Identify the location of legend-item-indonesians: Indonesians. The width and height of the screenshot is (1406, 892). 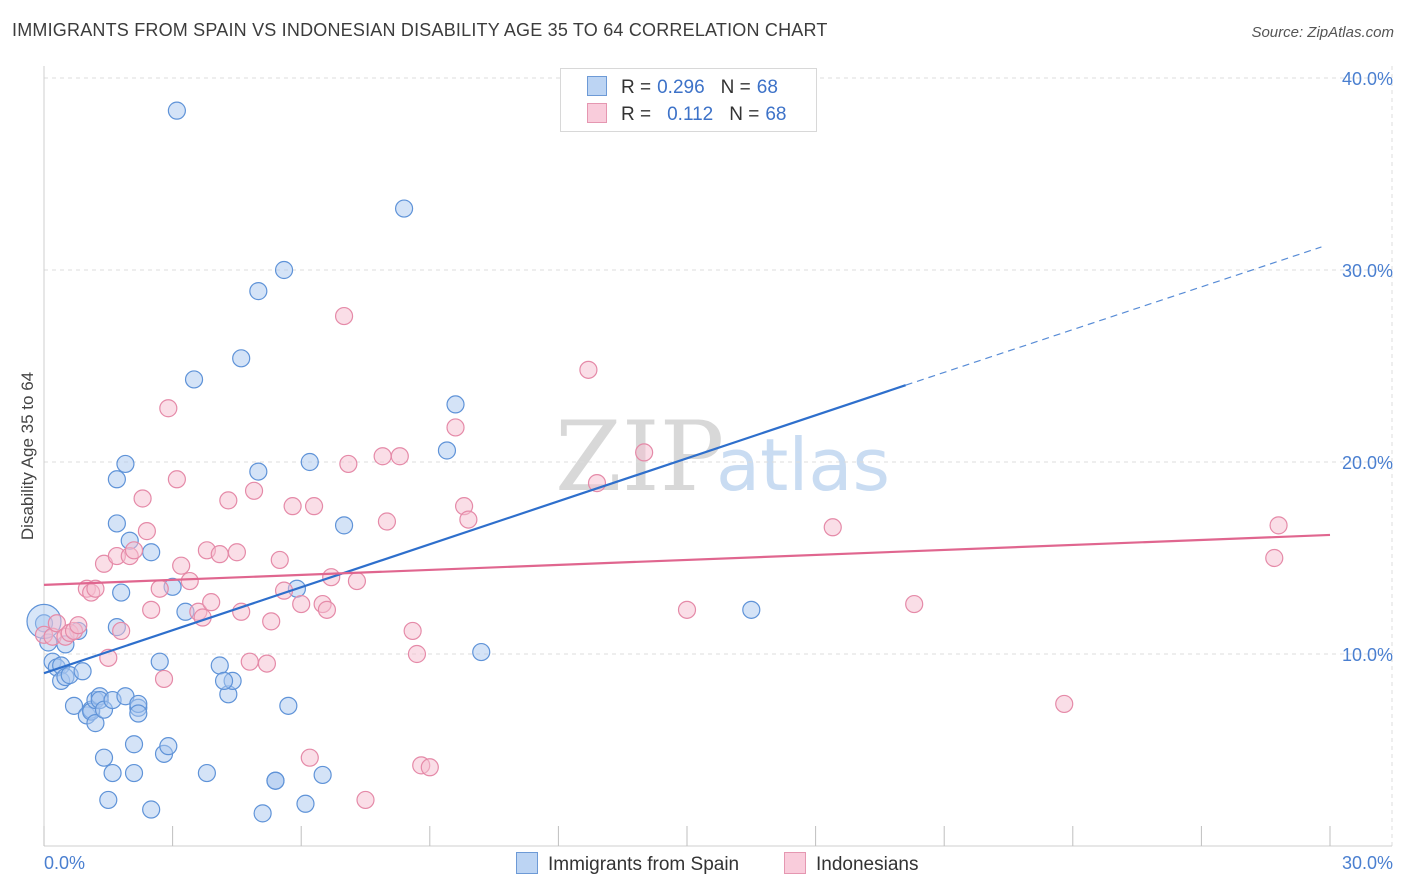
(851, 864).